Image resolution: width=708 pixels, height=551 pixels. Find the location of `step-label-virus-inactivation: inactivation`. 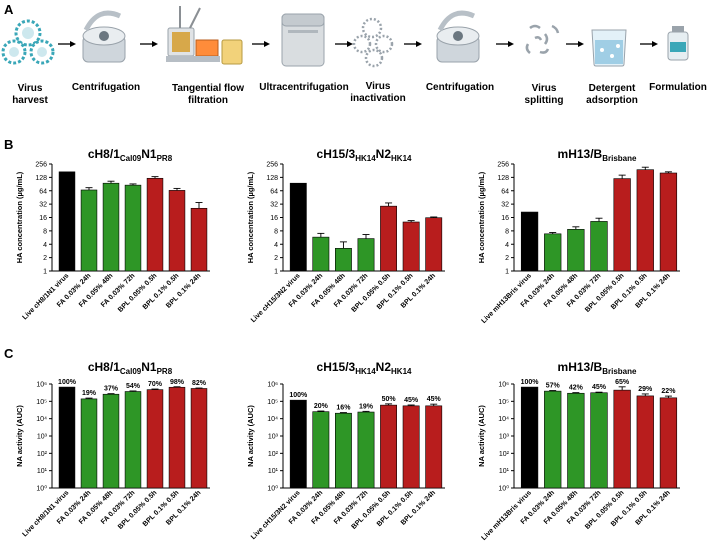

step-label-virus-inactivation: inactivation is located at coordinates (378, 98).